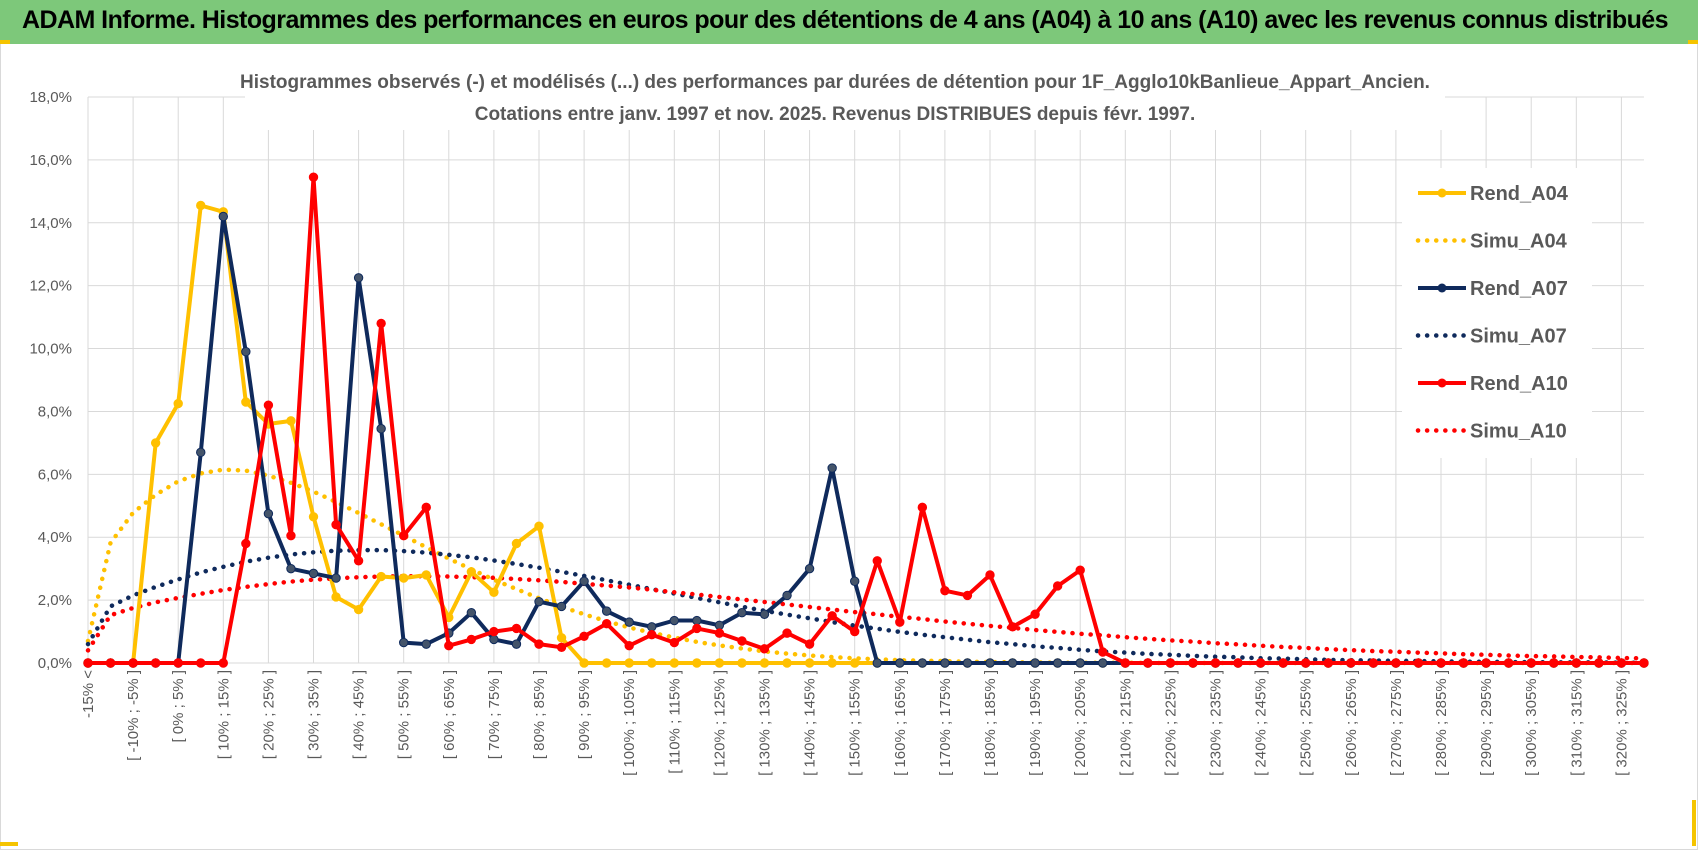 The height and width of the screenshot is (854, 1698). Describe the element at coordinates (1519, 194) in the screenshot. I see `legend-label: Rend_A04` at that location.